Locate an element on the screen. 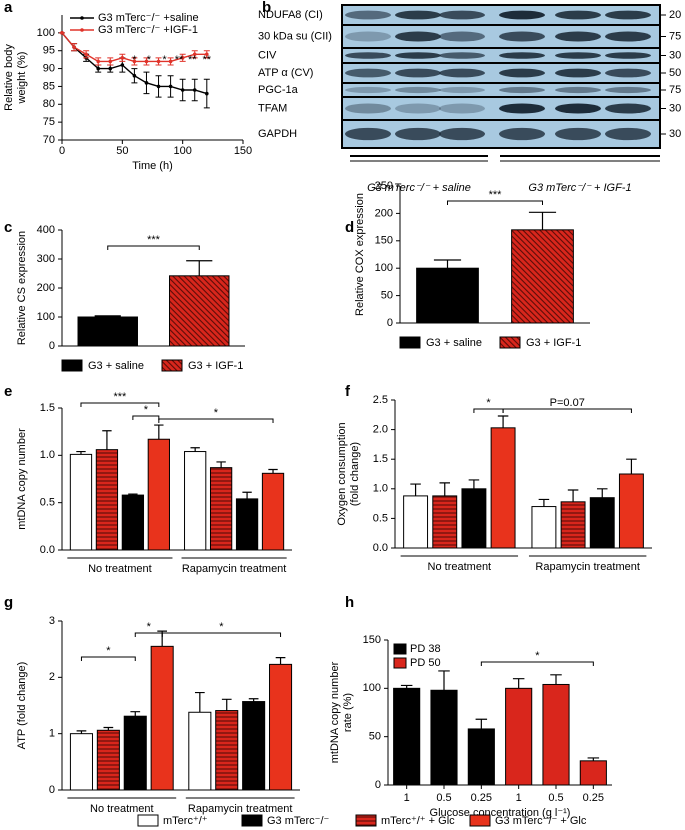  group-label: G3 mTerc⁻/⁻ + saline is located at coordinates (419, 188).